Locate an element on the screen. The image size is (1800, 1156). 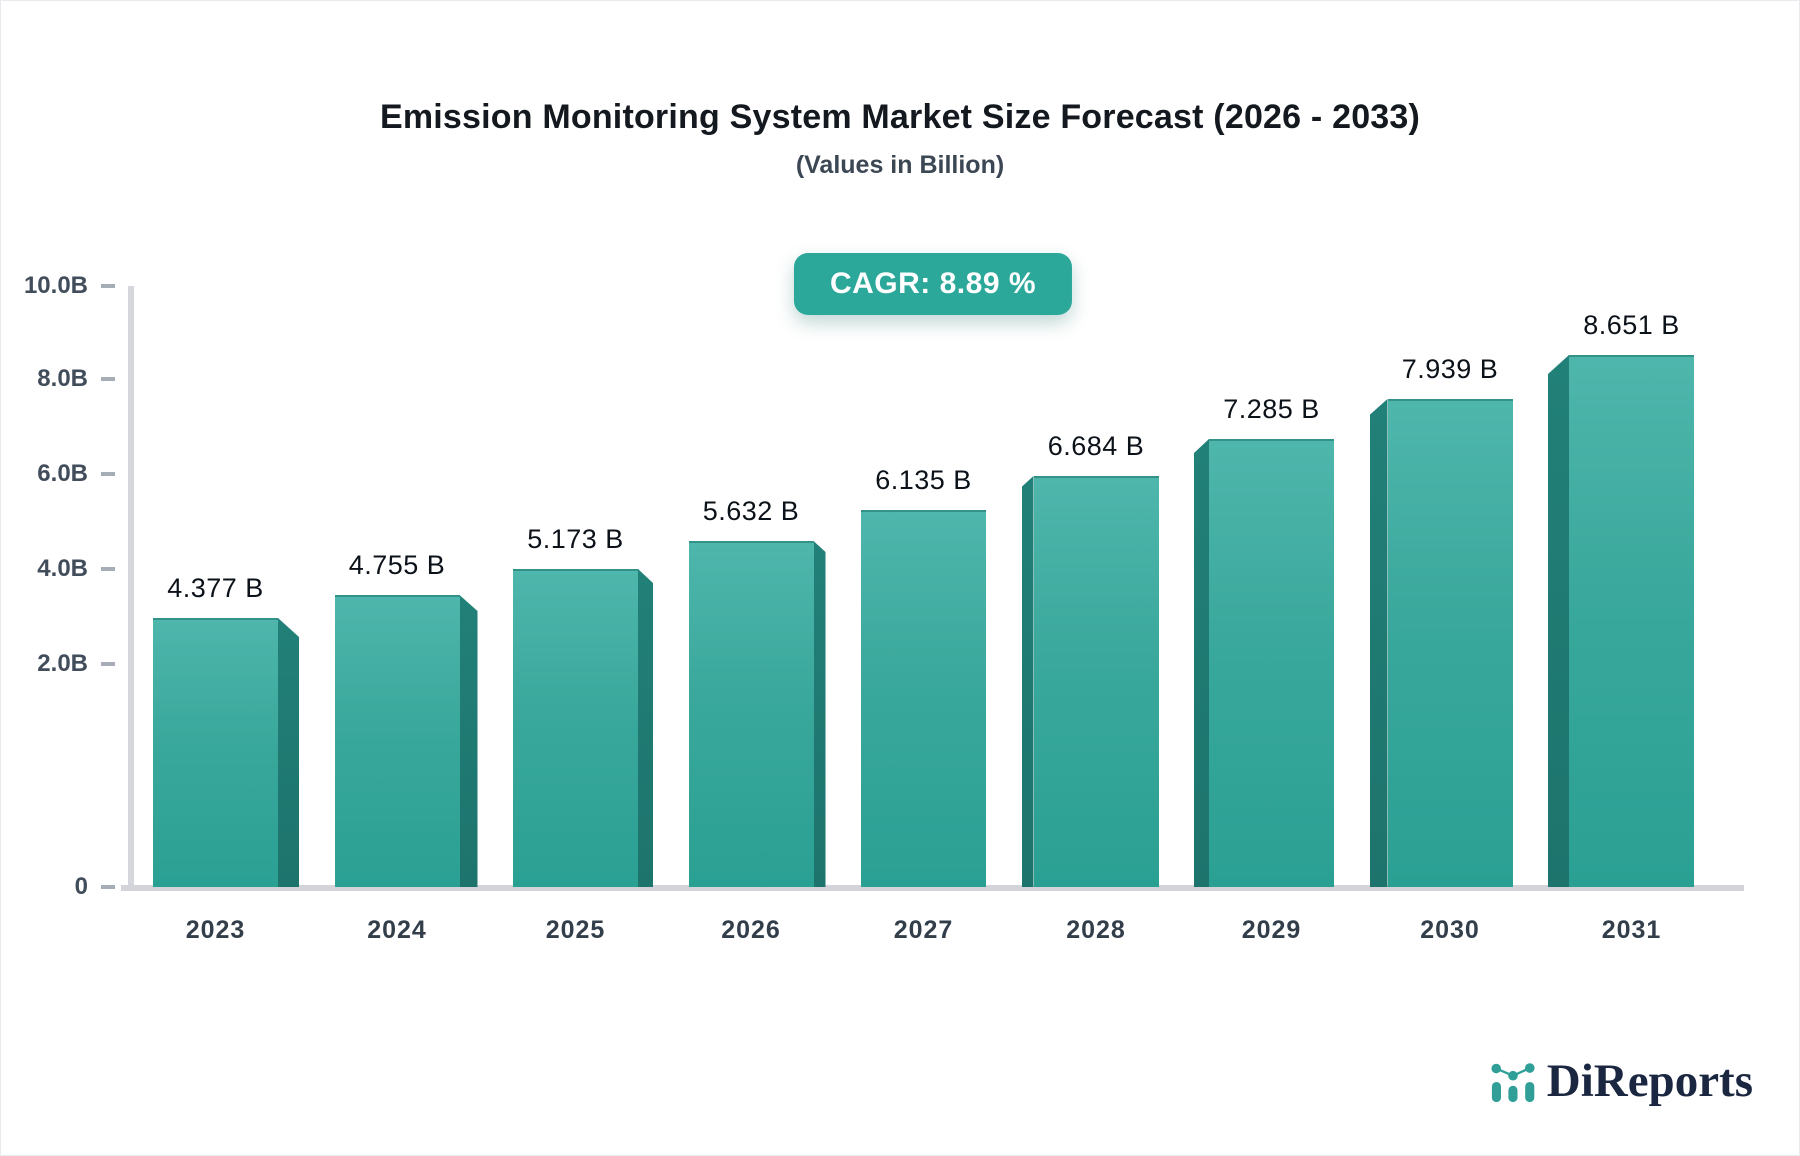
bar-2024: 4.755 B 2024 is located at coordinates (406, 747).